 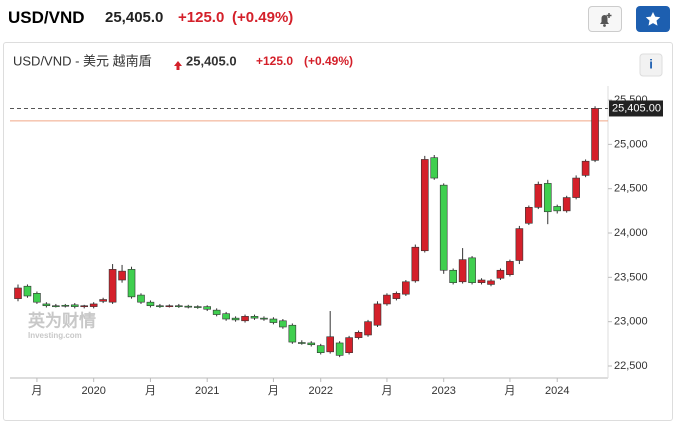 I want to click on x-tick-label: 2023, so click(x=443, y=391).